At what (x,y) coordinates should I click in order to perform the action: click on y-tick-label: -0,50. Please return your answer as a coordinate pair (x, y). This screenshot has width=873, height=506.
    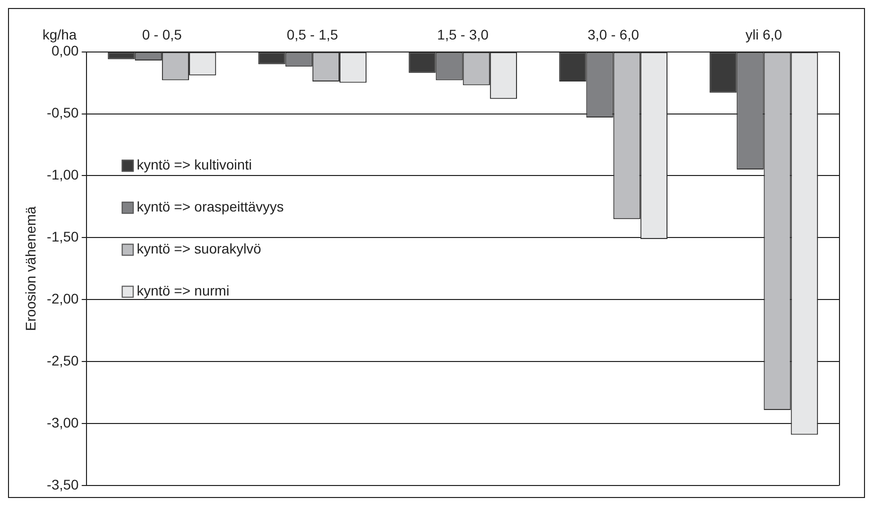
    Looking at the image, I should click on (62, 112).